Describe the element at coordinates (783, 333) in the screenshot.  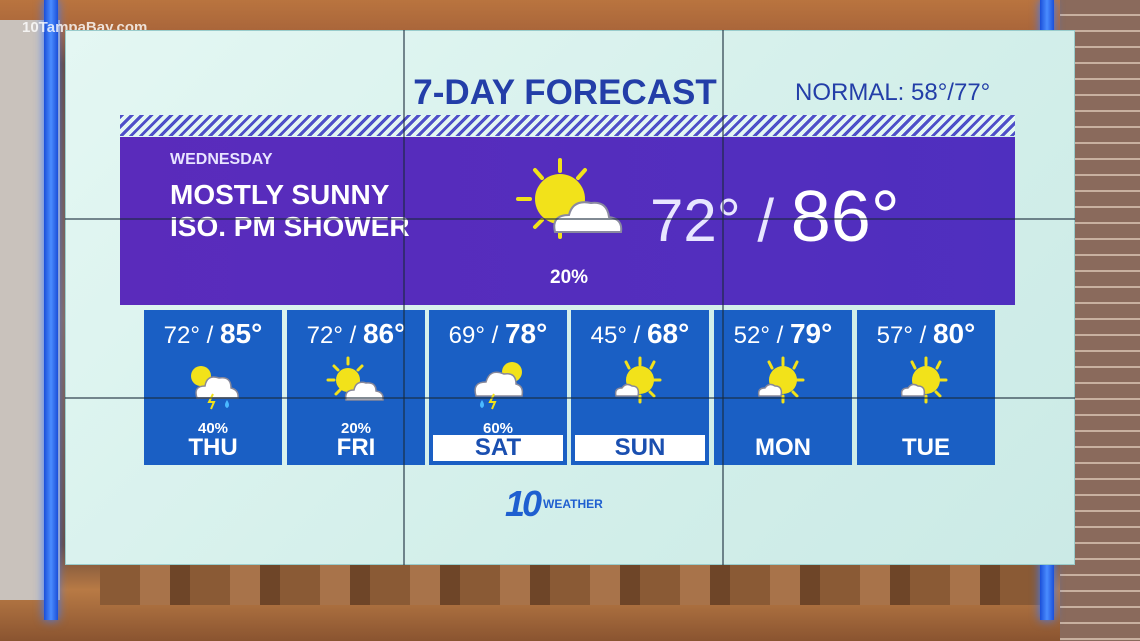
I see `card-temps: 52° / 79°` at that location.